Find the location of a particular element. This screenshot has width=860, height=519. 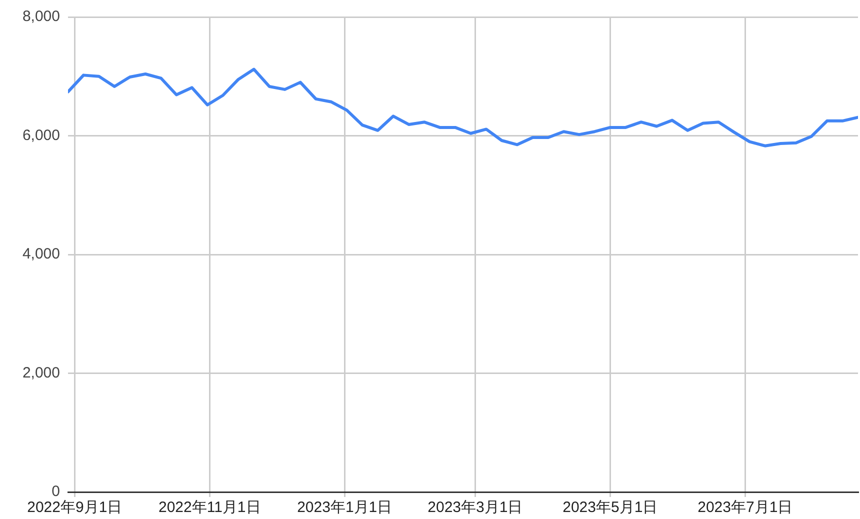

y-tick-label: 6,000 is located at coordinates (41, 135).